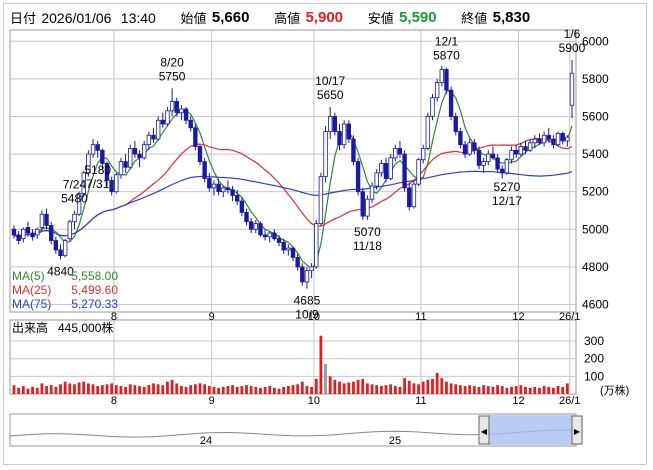 This screenshot has width=653, height=470. Describe the element at coordinates (31, 304) in the screenshot. I see `ma-legend-name: MA(75)` at that location.